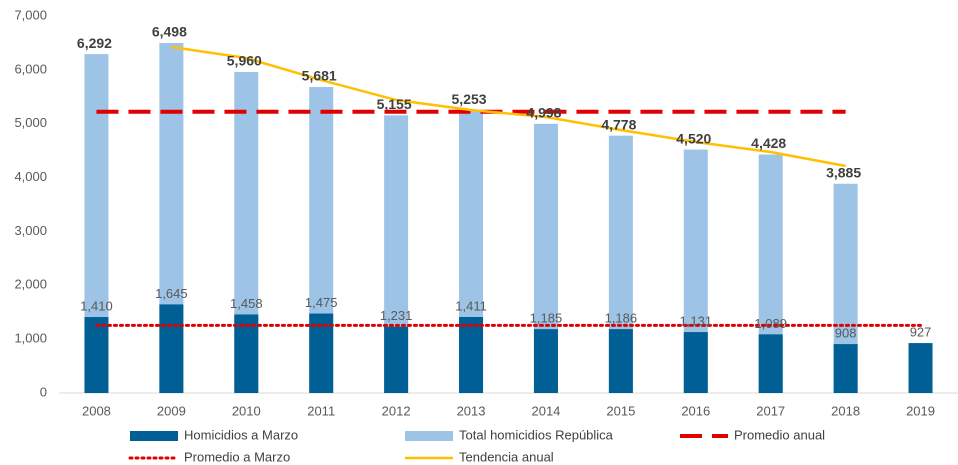  What do you see at coordinates (471, 410) in the screenshot?
I see `x-tick-label: 2013` at bounding box center [471, 410].